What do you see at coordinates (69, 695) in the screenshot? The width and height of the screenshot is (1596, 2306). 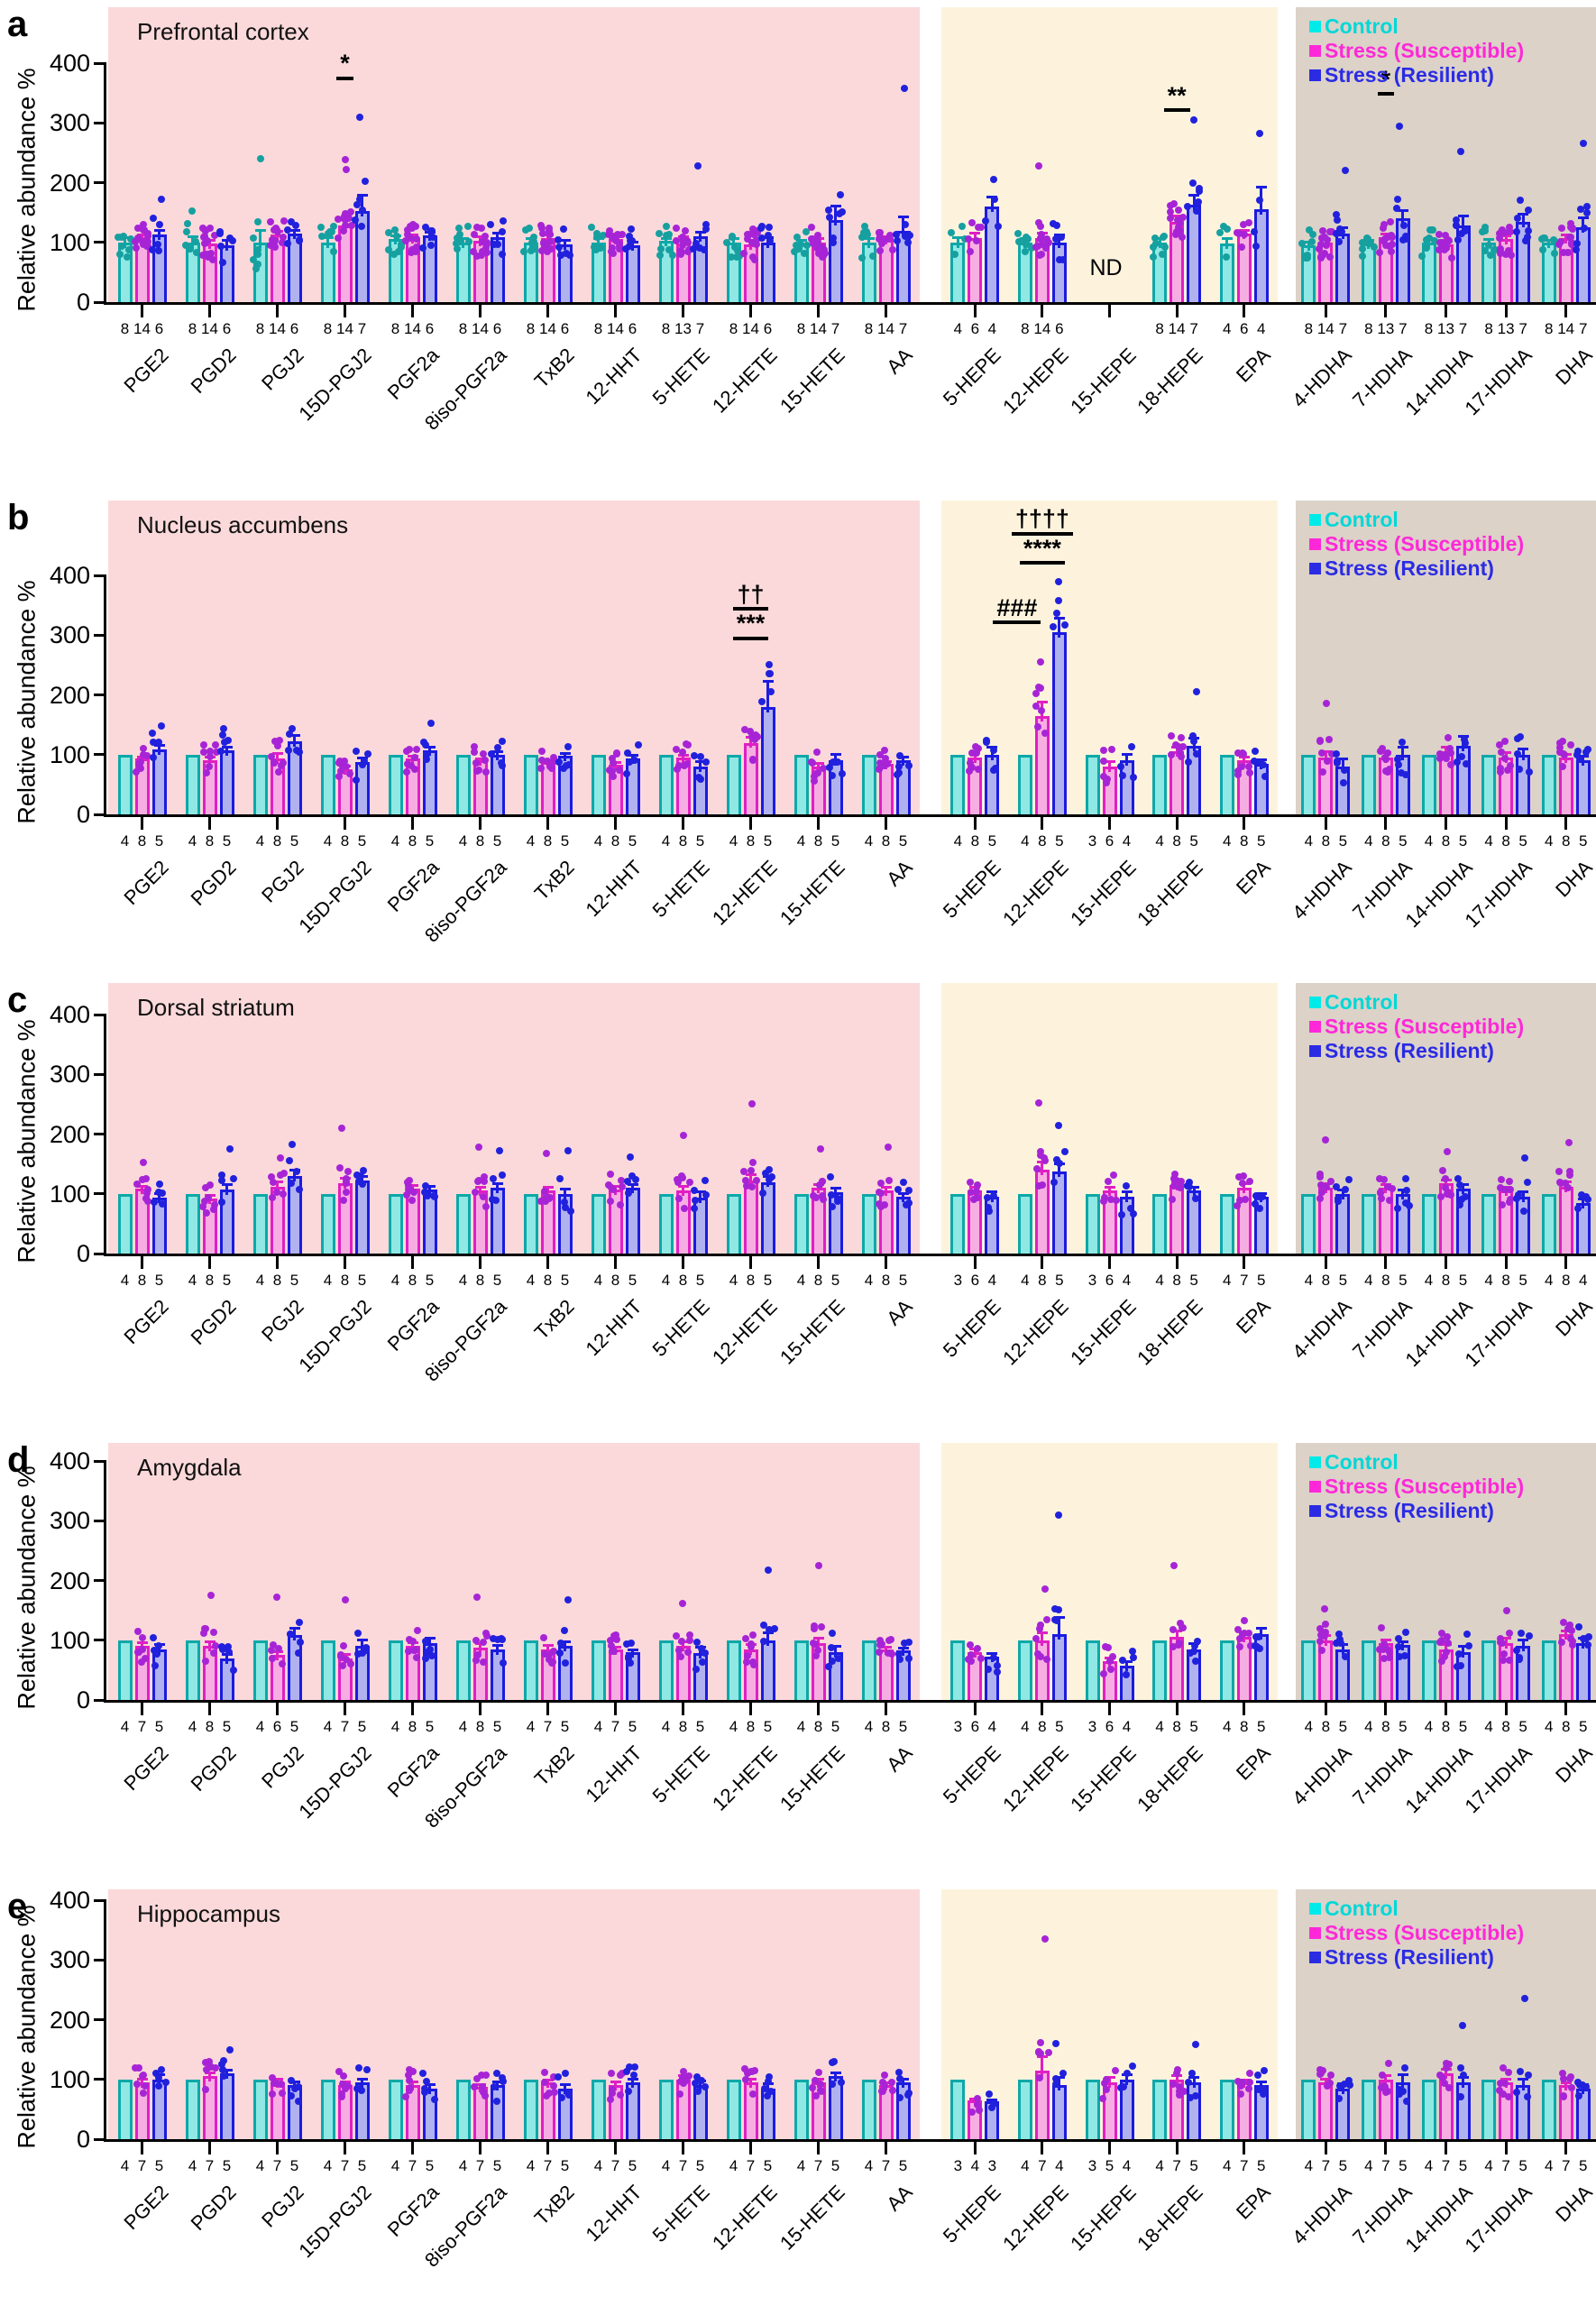 I see `y-tick-label: 200` at bounding box center [69, 695].